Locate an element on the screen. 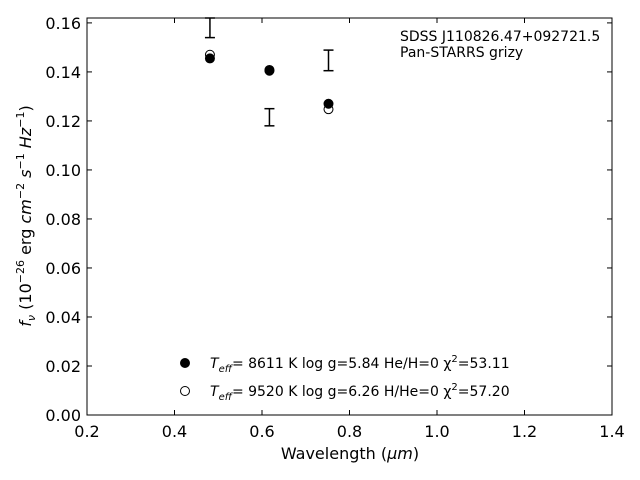 This screenshot has height=480, width=640. y-tick-label: 0.04 is located at coordinates (63, 317).